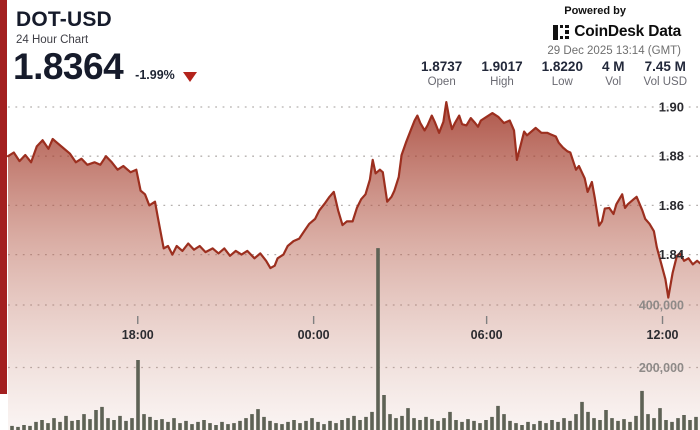  Describe the element at coordinates (672, 254) in the screenshot. I see `svg-text: 1.84` at that location.